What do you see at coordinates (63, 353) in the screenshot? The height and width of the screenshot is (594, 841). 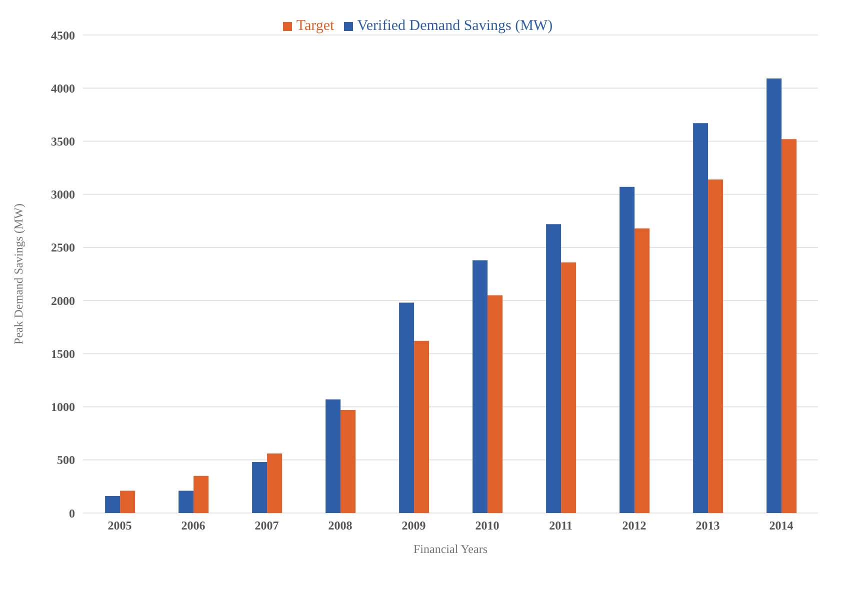 I see `y-tick-label: 1500` at bounding box center [63, 353].